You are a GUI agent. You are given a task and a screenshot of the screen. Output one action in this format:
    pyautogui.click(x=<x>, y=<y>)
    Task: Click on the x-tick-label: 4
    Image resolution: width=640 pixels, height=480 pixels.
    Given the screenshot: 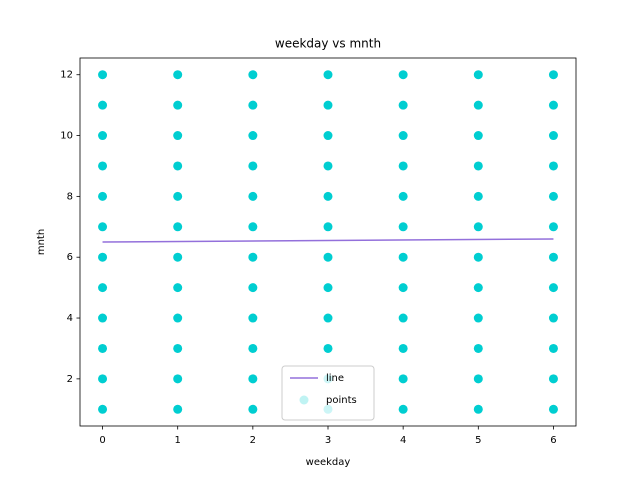 What is the action you would take?
    pyautogui.click(x=403, y=440)
    